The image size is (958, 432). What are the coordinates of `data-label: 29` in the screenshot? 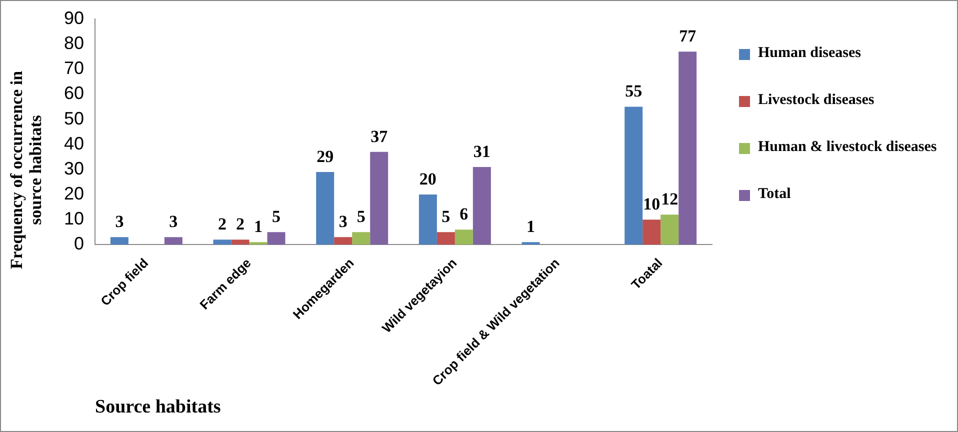 It's located at (325, 156).